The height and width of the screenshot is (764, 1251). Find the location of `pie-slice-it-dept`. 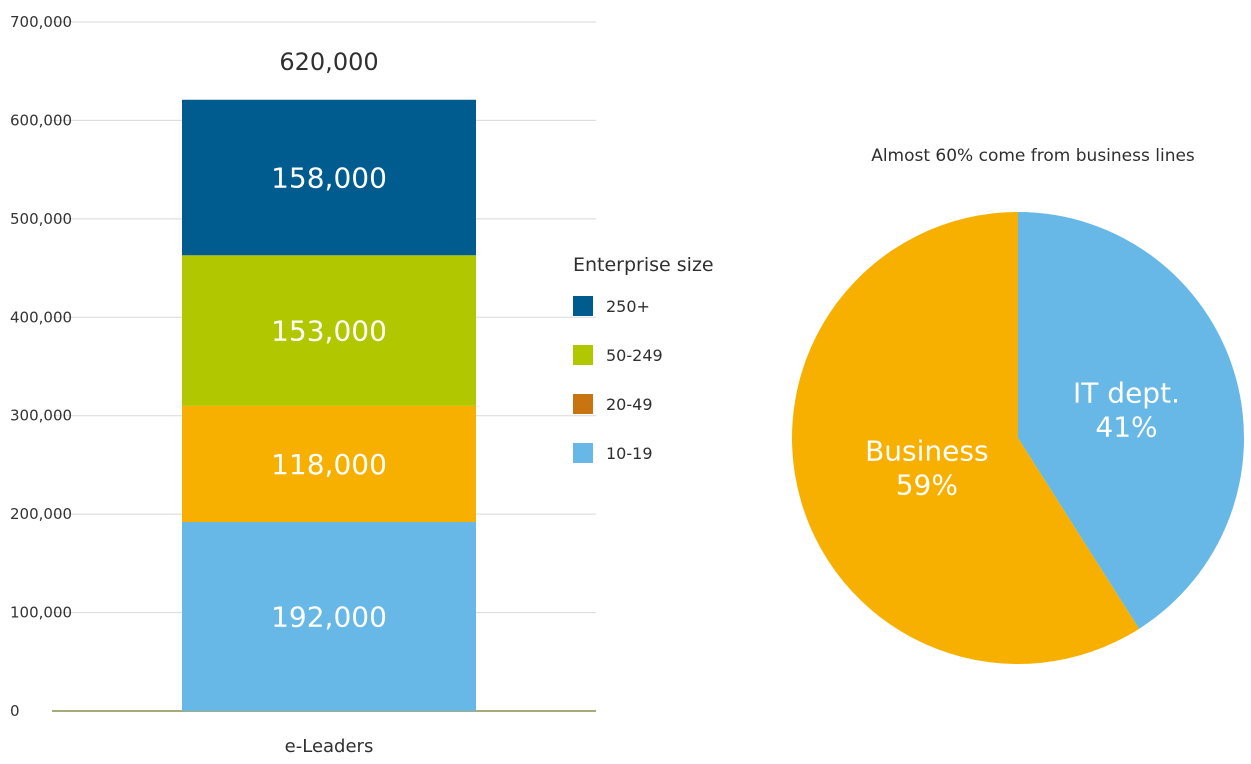

pie-slice-it-dept is located at coordinates (1131, 420).